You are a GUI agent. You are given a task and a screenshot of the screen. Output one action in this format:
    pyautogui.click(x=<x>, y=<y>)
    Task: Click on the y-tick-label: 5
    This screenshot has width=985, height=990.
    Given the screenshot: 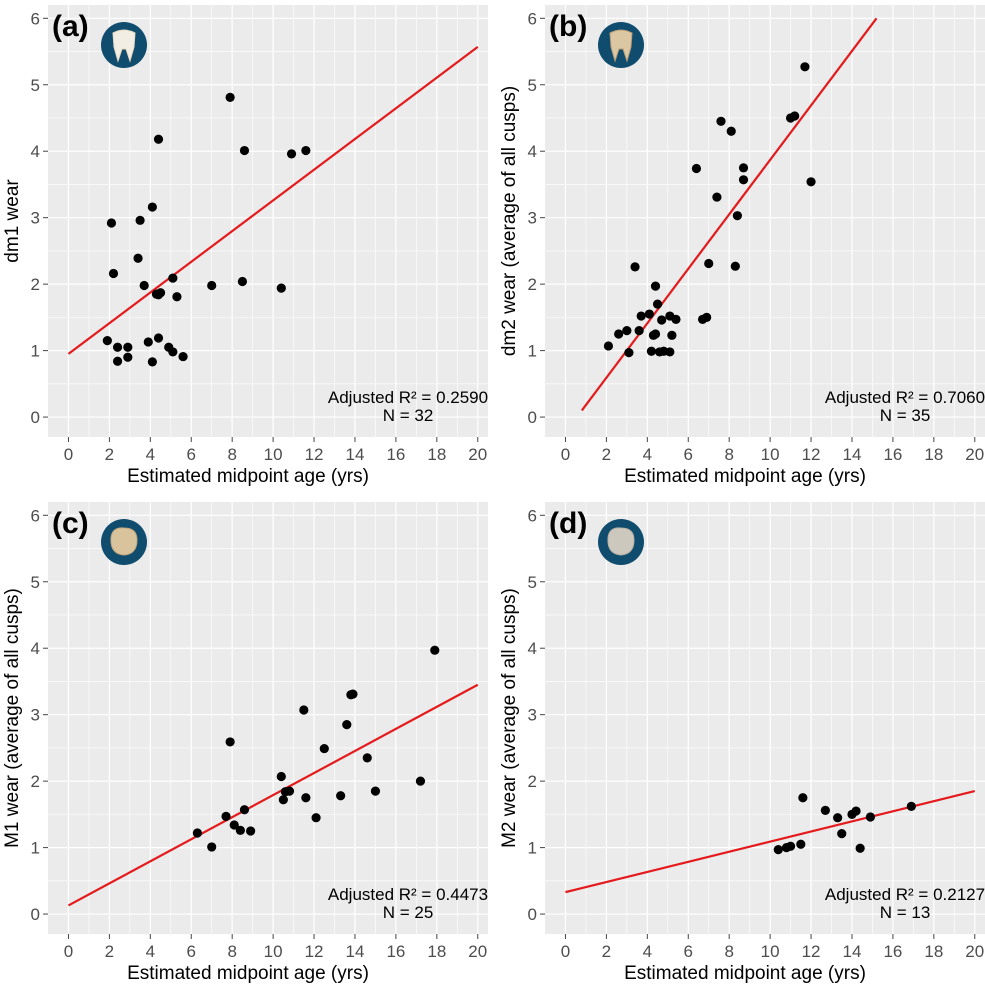 What is the action you would take?
    pyautogui.click(x=35, y=582)
    